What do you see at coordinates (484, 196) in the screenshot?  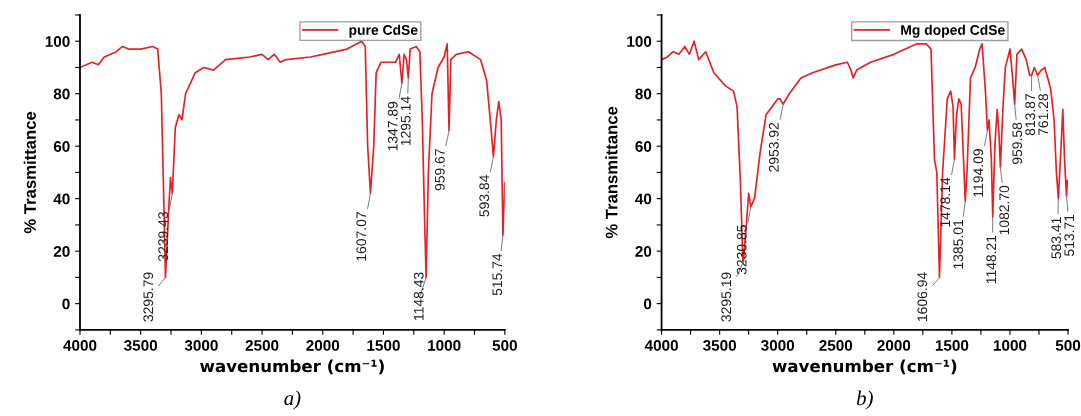 I see `annotation: 593.84` at bounding box center [484, 196].